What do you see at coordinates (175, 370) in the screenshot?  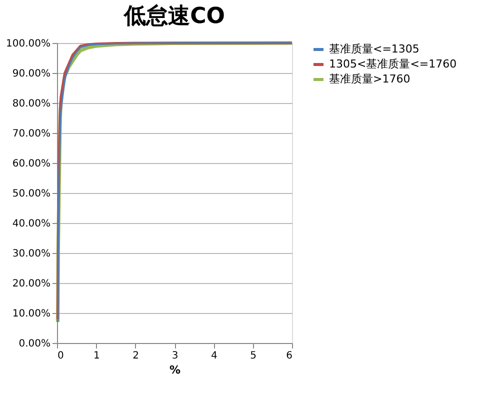 I see `x-axis-title: %` at bounding box center [175, 370].